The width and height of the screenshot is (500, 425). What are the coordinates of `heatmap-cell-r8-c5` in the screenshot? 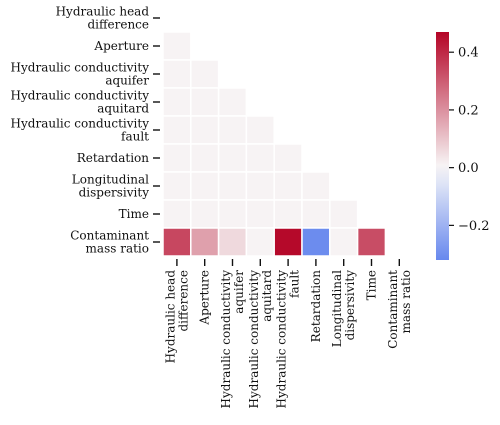 It's located at (316, 242).